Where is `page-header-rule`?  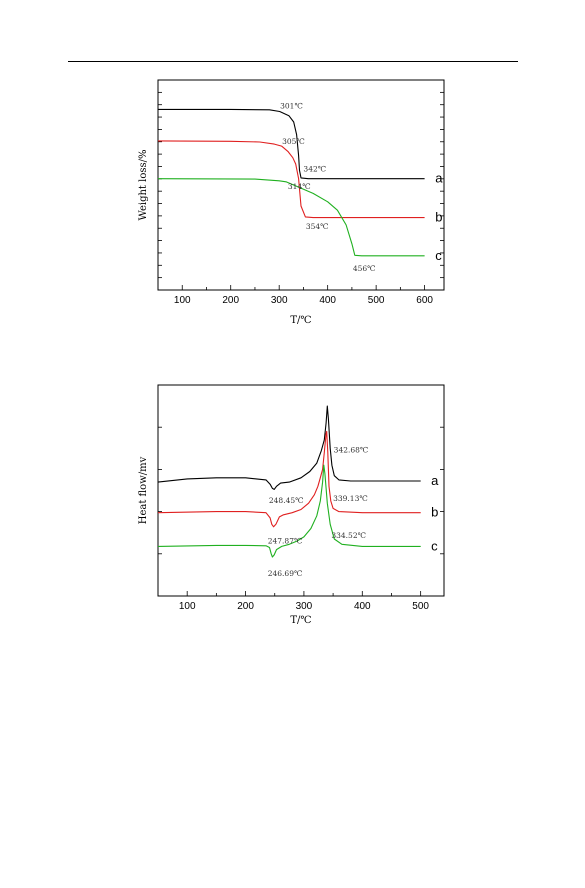
page-header-rule is located at coordinates (293, 61).